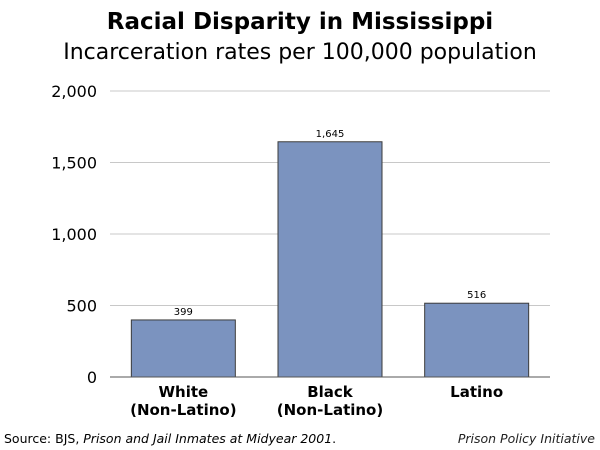  What do you see at coordinates (330, 134) in the screenshot?
I see `data-label: 1,645` at bounding box center [330, 134].